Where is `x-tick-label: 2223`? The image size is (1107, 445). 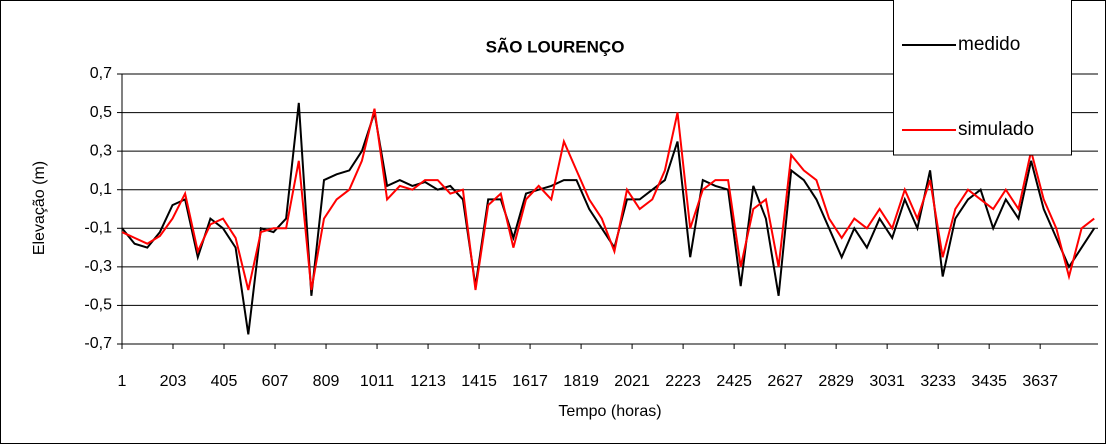
x-tick-label: 2223 is located at coordinates (683, 381).